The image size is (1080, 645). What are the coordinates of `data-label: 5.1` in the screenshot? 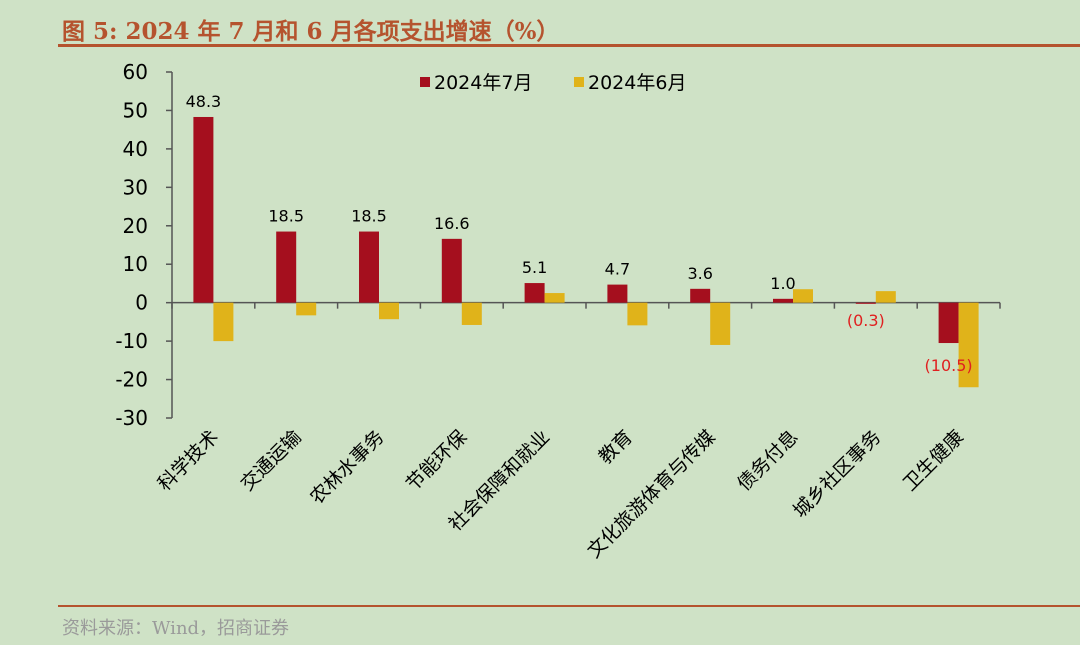 It's located at (534, 267).